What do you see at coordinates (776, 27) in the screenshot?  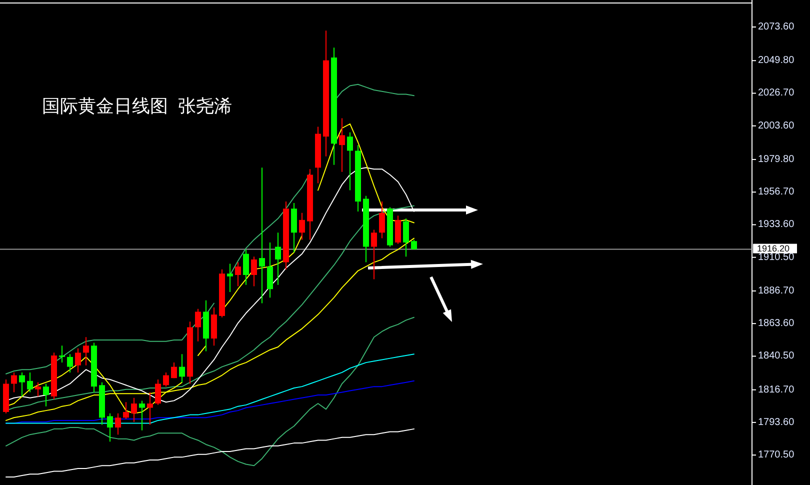 I see `y-tick-label: 2073.60` at bounding box center [776, 27].